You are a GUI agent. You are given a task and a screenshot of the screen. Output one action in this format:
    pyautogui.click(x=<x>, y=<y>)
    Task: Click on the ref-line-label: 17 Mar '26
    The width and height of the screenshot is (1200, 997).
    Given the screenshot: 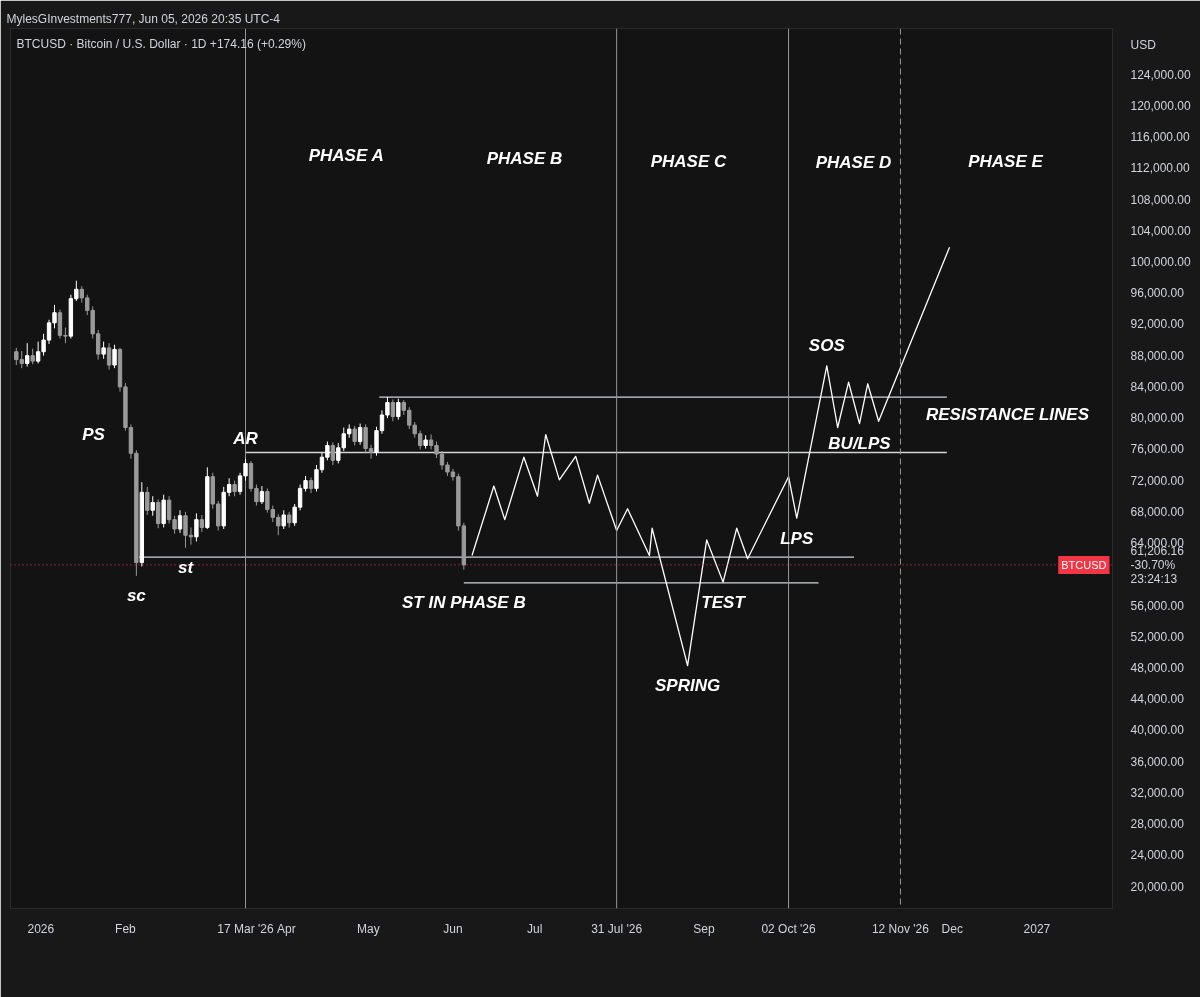 What is the action you would take?
    pyautogui.click(x=246, y=928)
    